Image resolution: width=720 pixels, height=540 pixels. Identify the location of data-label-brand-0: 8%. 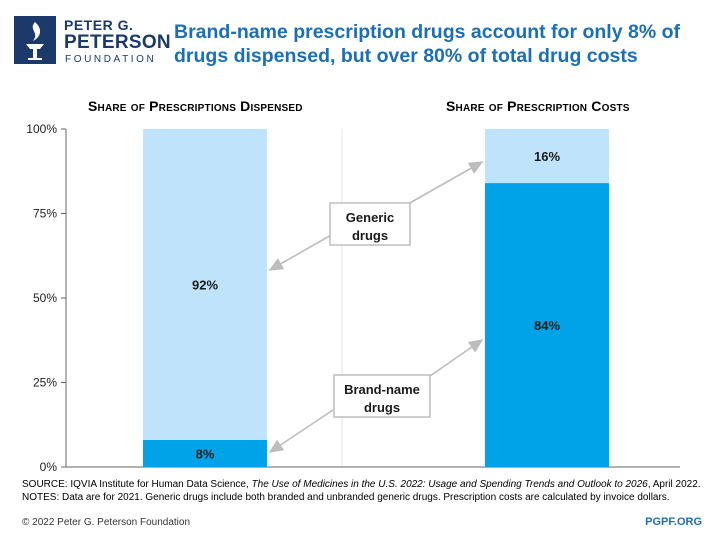
(205, 453).